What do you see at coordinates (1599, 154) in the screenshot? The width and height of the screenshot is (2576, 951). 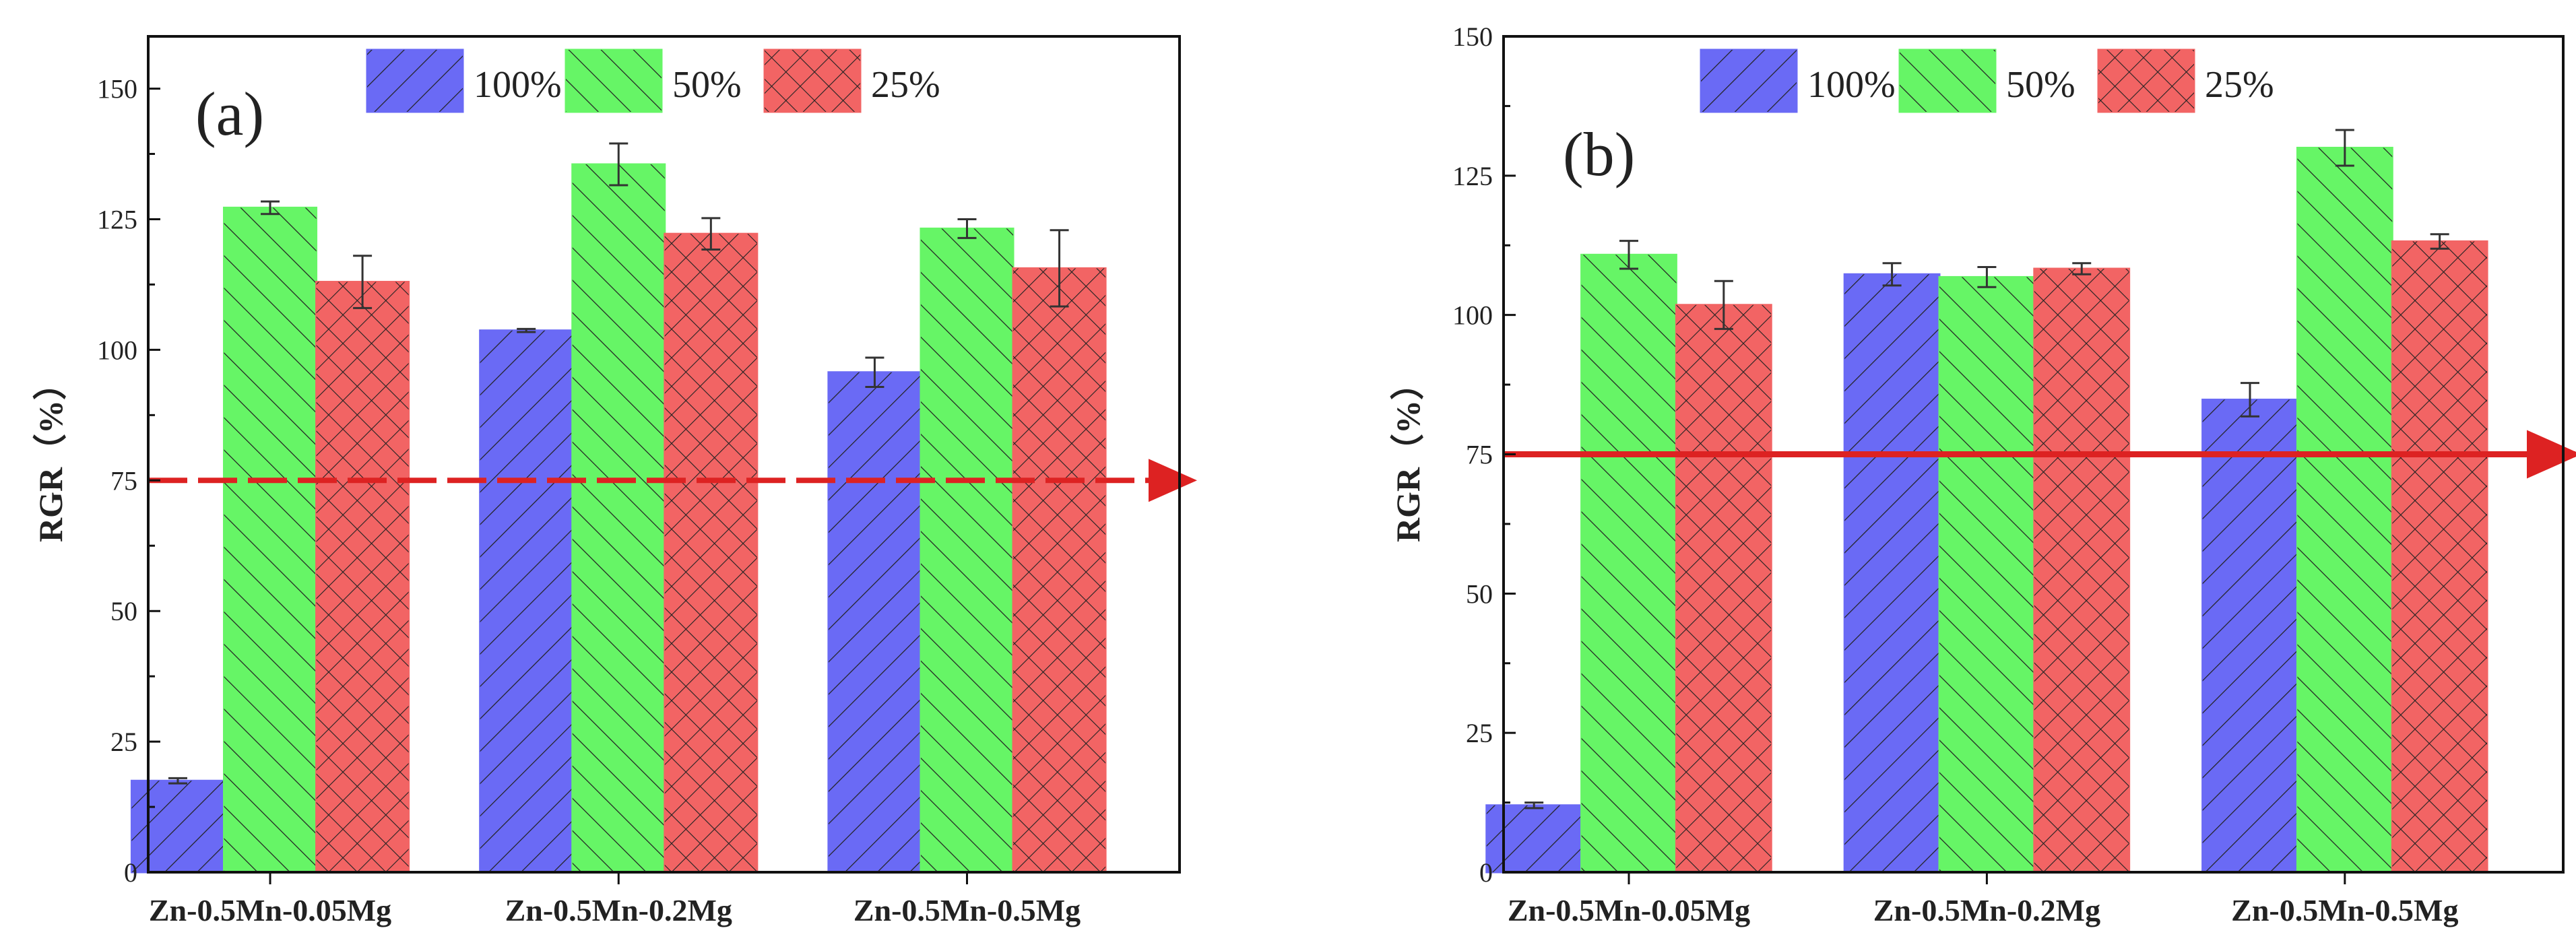 I see `panel-label: (b)` at bounding box center [1599, 154].